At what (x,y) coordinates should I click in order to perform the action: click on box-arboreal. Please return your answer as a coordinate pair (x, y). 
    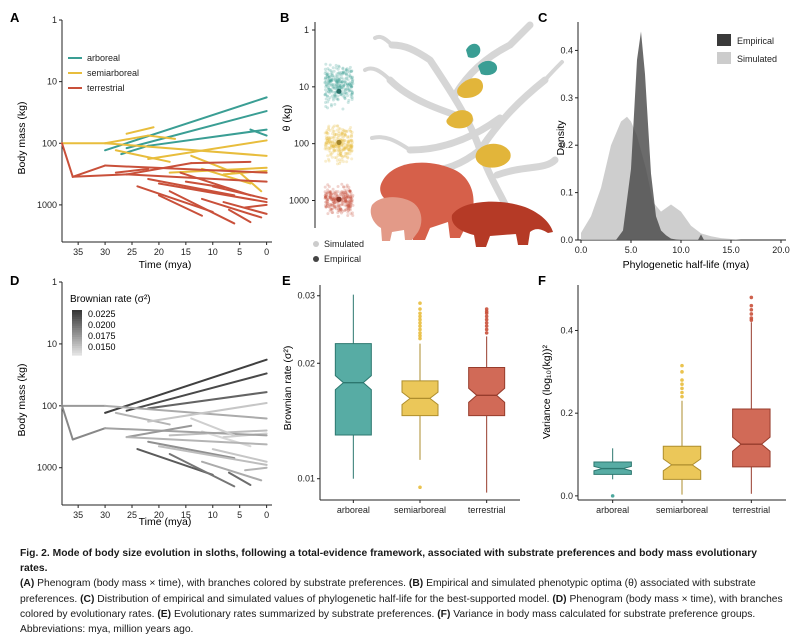
    Looking at the image, I should click on (353, 389).